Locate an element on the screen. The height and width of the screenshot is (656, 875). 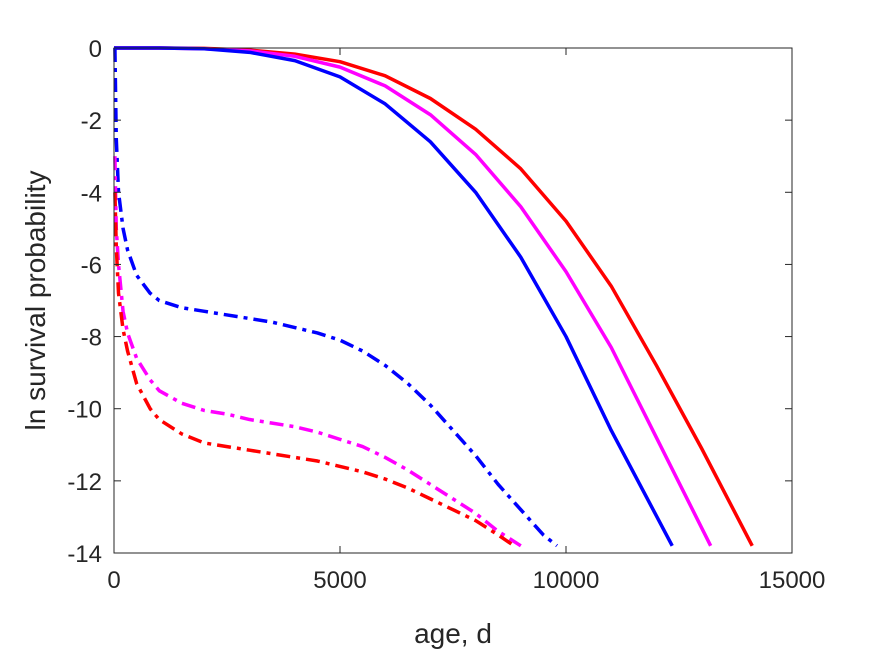
x-axis-title: age, d is located at coordinates (453, 633).